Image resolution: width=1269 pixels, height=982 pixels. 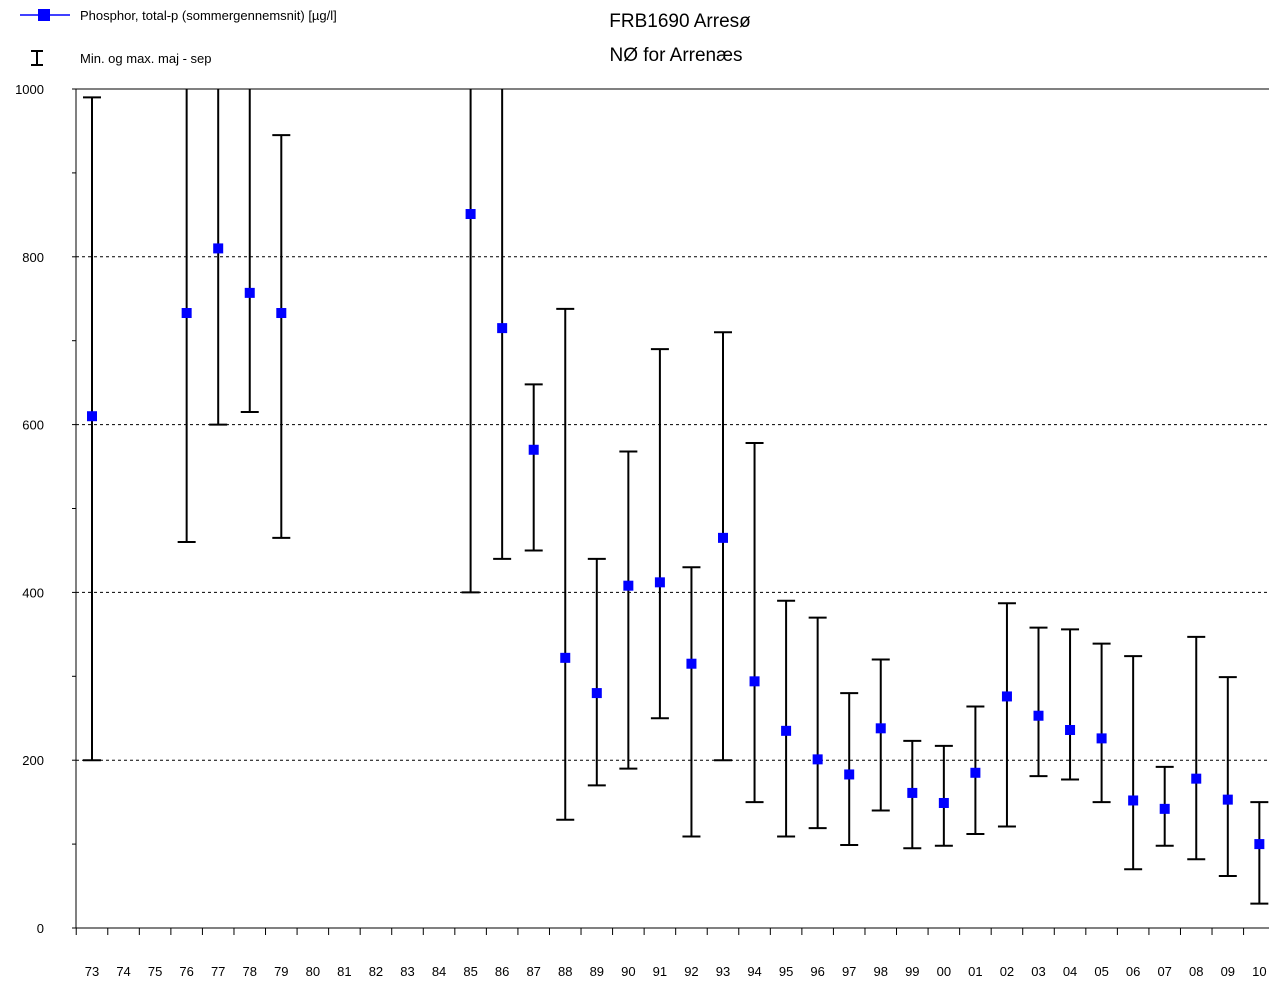 What do you see at coordinates (29, 89) in the screenshot?
I see `y-tick-label: 1000` at bounding box center [29, 89].